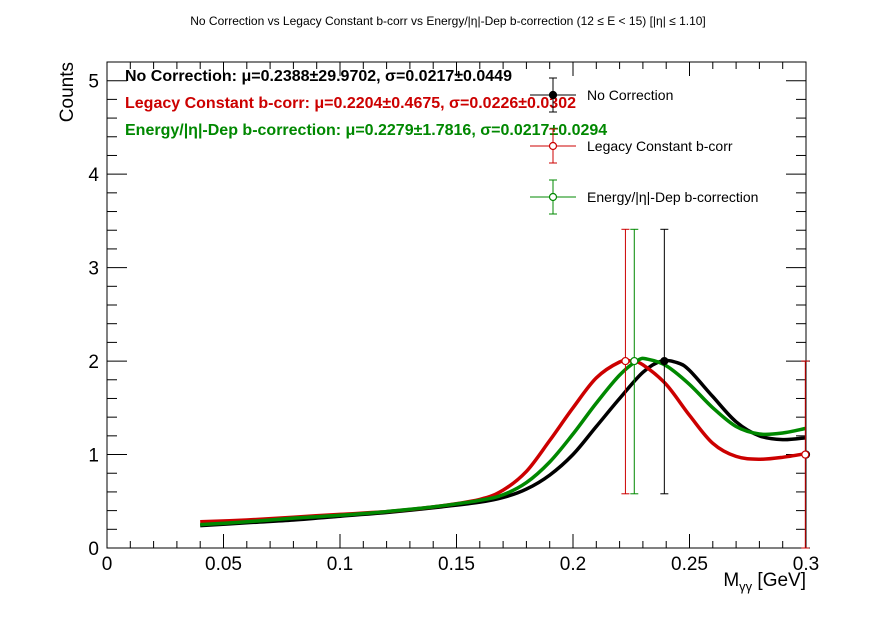 This screenshot has width=896, height=622. What do you see at coordinates (93, 269) in the screenshot?
I see `y-tick-label: 3` at bounding box center [93, 269].